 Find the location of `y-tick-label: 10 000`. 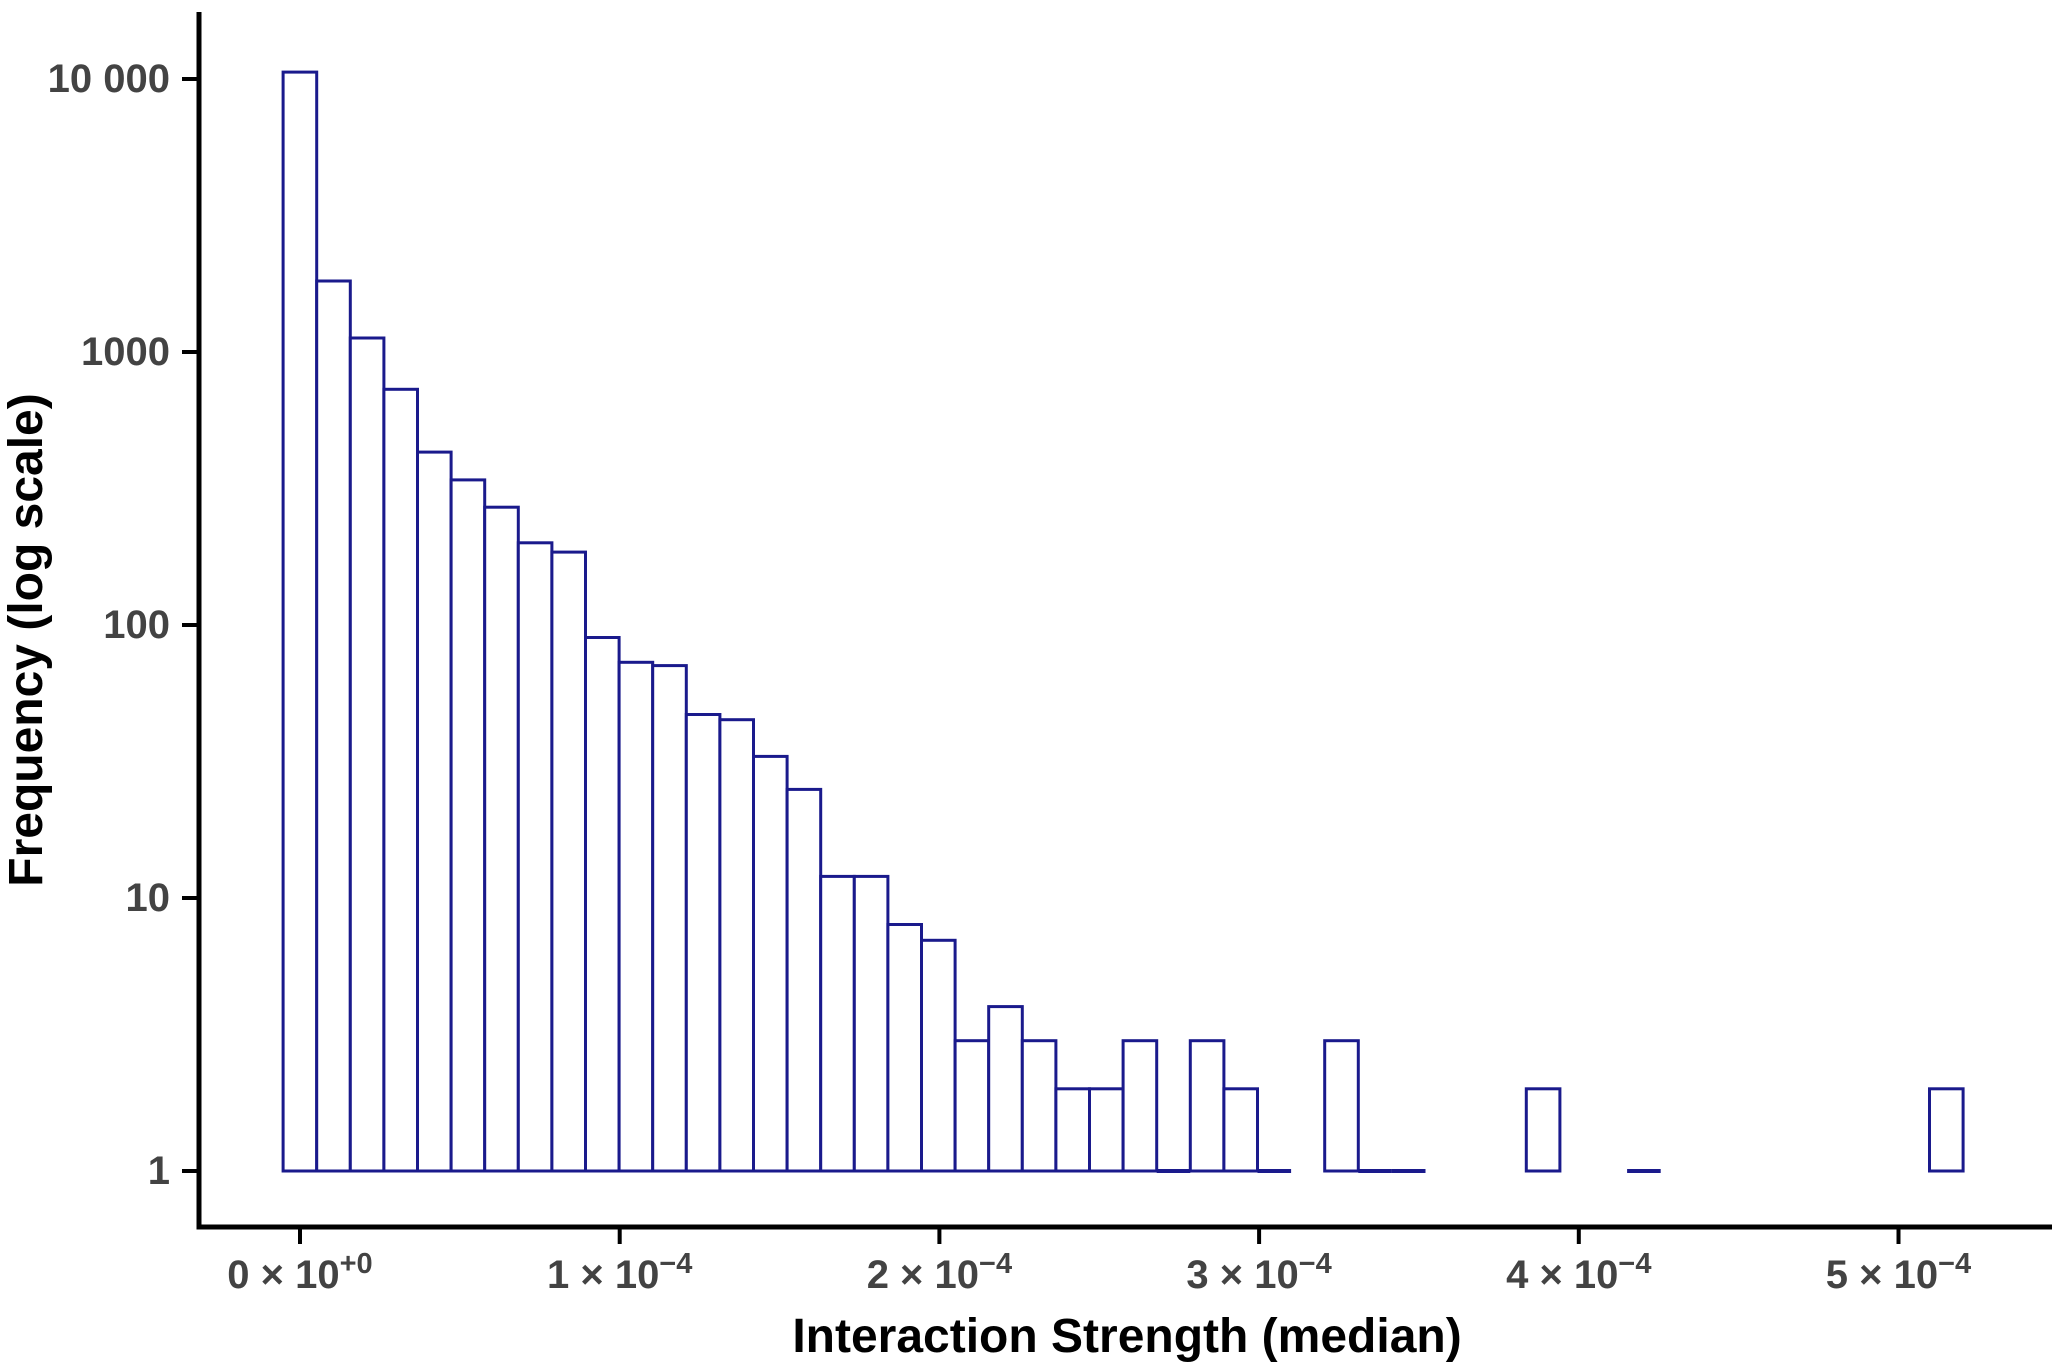

y-tick-label: 10 000 is located at coordinates (109, 79).